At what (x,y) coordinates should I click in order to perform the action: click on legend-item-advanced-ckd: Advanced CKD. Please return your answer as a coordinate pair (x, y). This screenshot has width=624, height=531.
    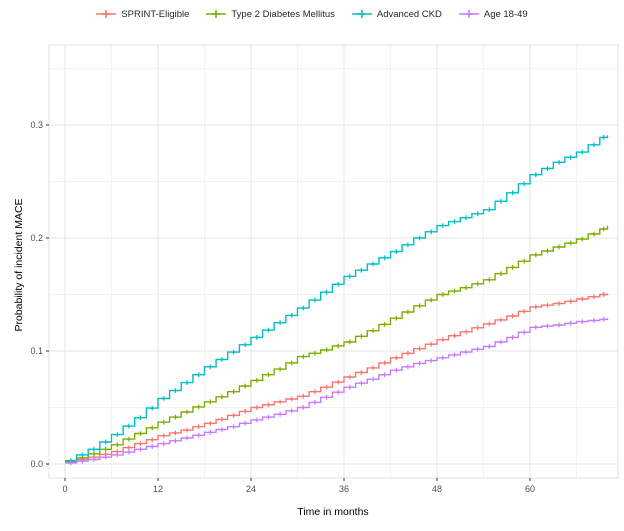
    Looking at the image, I should click on (396, 14).